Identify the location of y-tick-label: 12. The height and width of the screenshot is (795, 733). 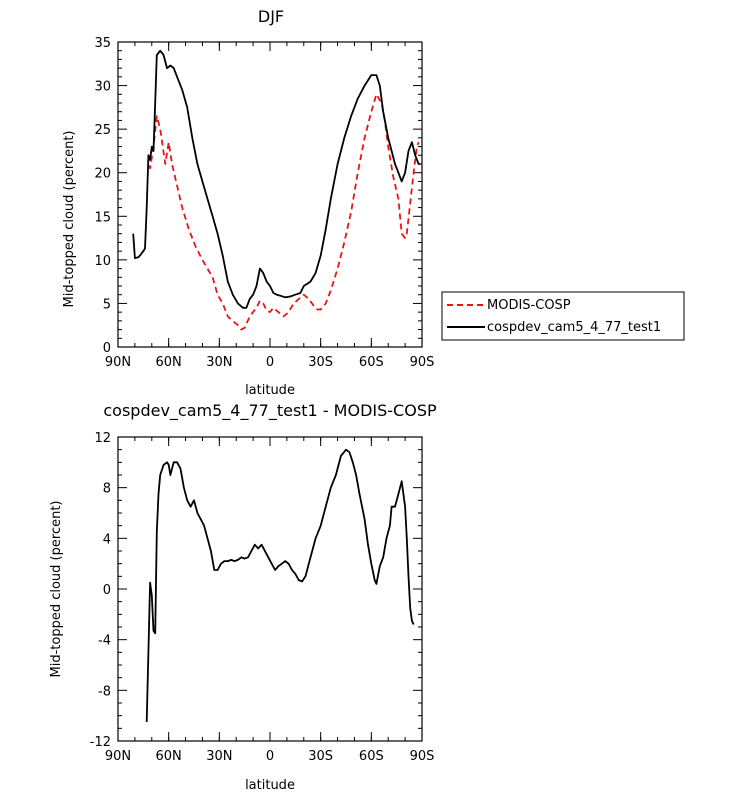
(102, 438).